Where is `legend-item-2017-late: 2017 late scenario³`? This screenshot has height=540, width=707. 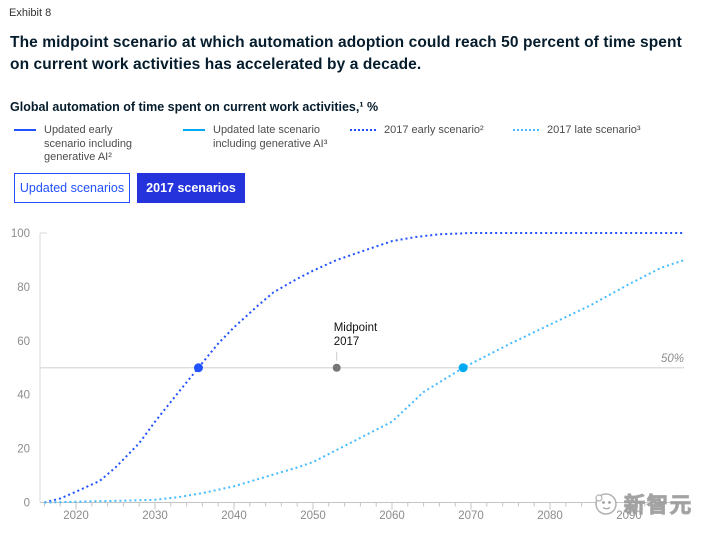 legend-item-2017-late: 2017 late scenario³ is located at coordinates (577, 131).